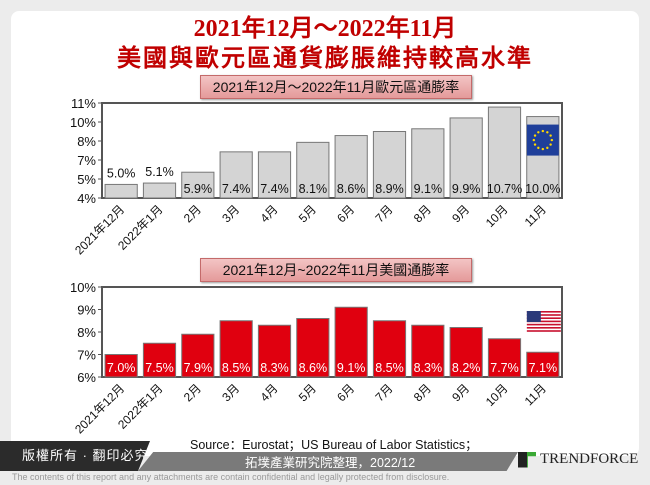  What do you see at coordinates (504, 189) in the screenshot?
I see `eu-data-label: 10.7%` at bounding box center [504, 189].